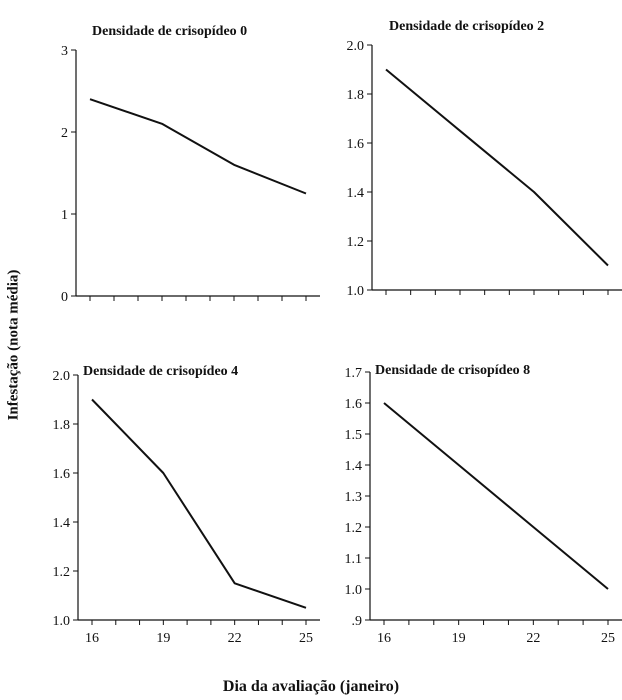  Describe the element at coordinates (354, 559) in the screenshot. I see `y-tick-label: 1.1` at that location.